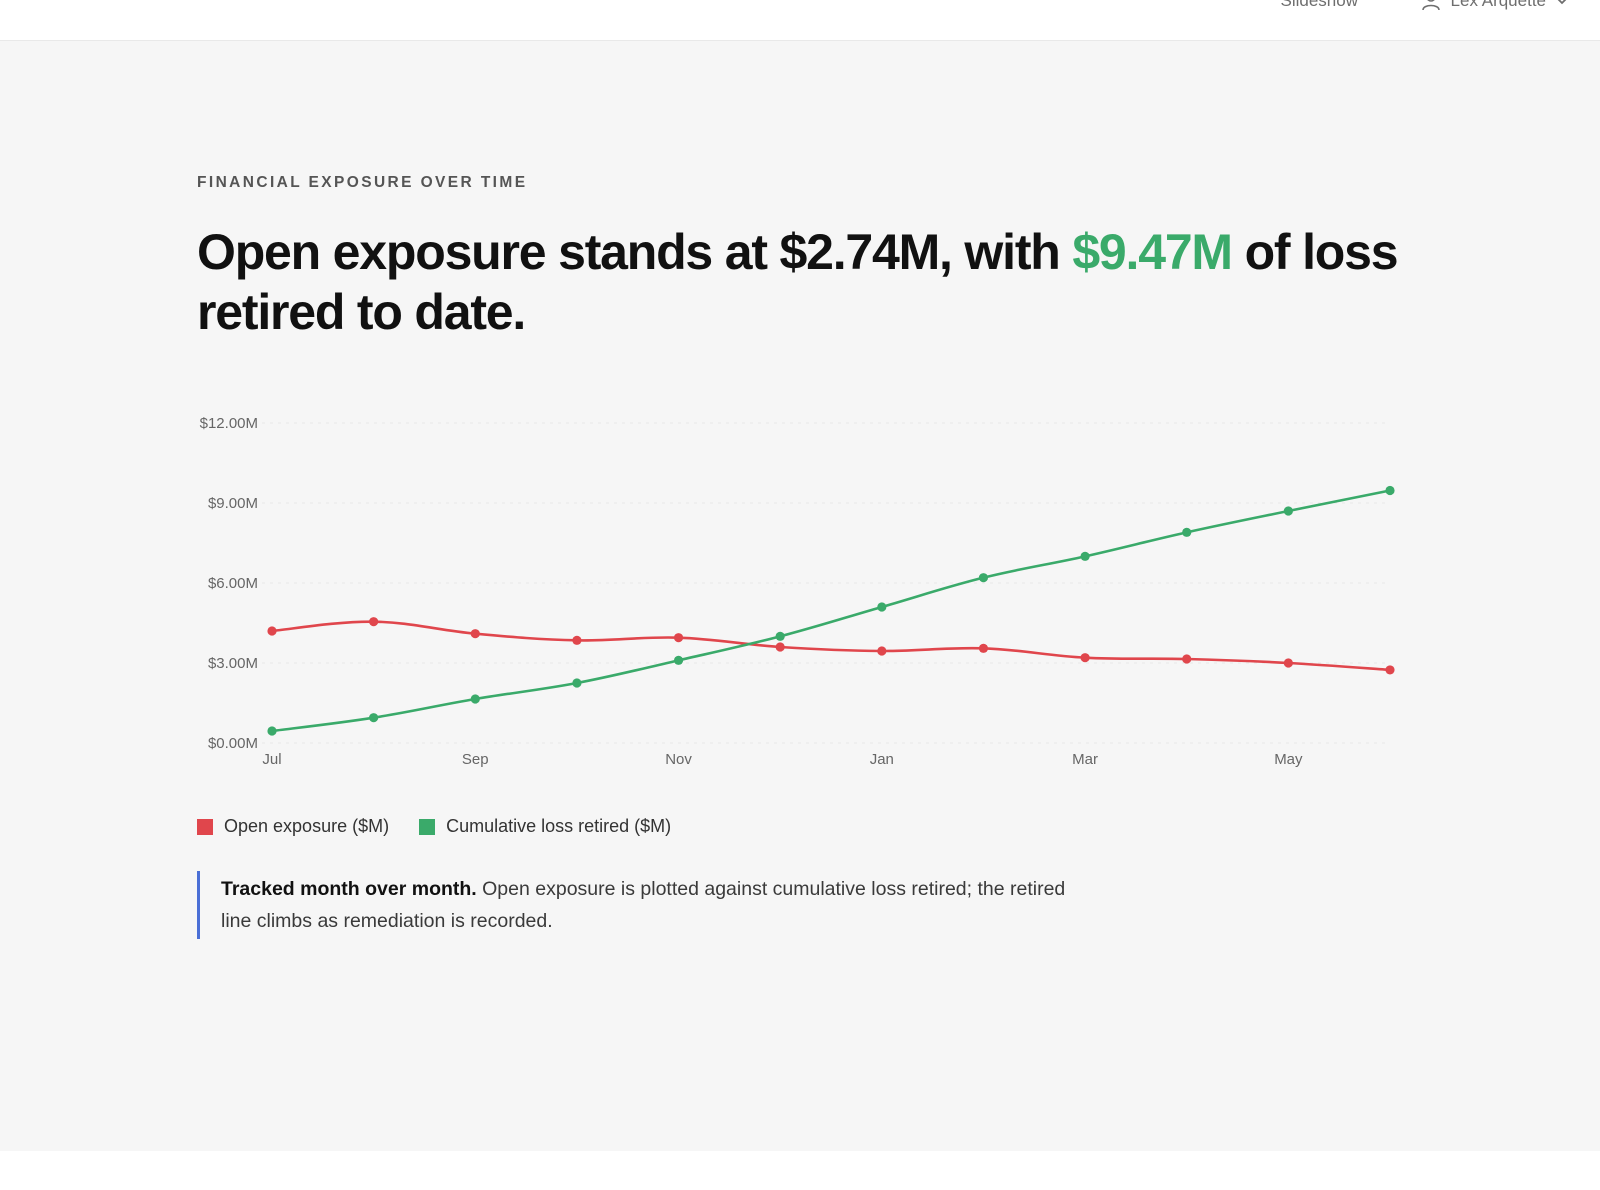 The image size is (1600, 1190). Describe the element at coordinates (271, 759) in the screenshot. I see `x-tick-label: Jul` at that location.